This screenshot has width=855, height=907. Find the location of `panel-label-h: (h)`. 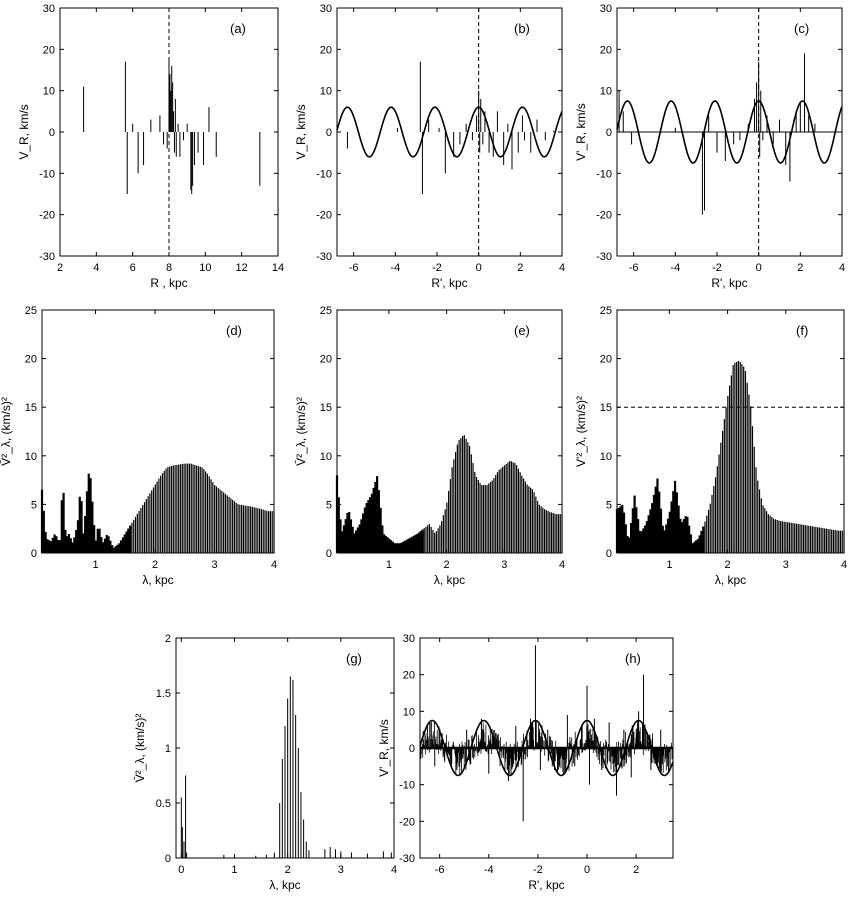

panel-label-h: (h) is located at coordinates (633, 658).